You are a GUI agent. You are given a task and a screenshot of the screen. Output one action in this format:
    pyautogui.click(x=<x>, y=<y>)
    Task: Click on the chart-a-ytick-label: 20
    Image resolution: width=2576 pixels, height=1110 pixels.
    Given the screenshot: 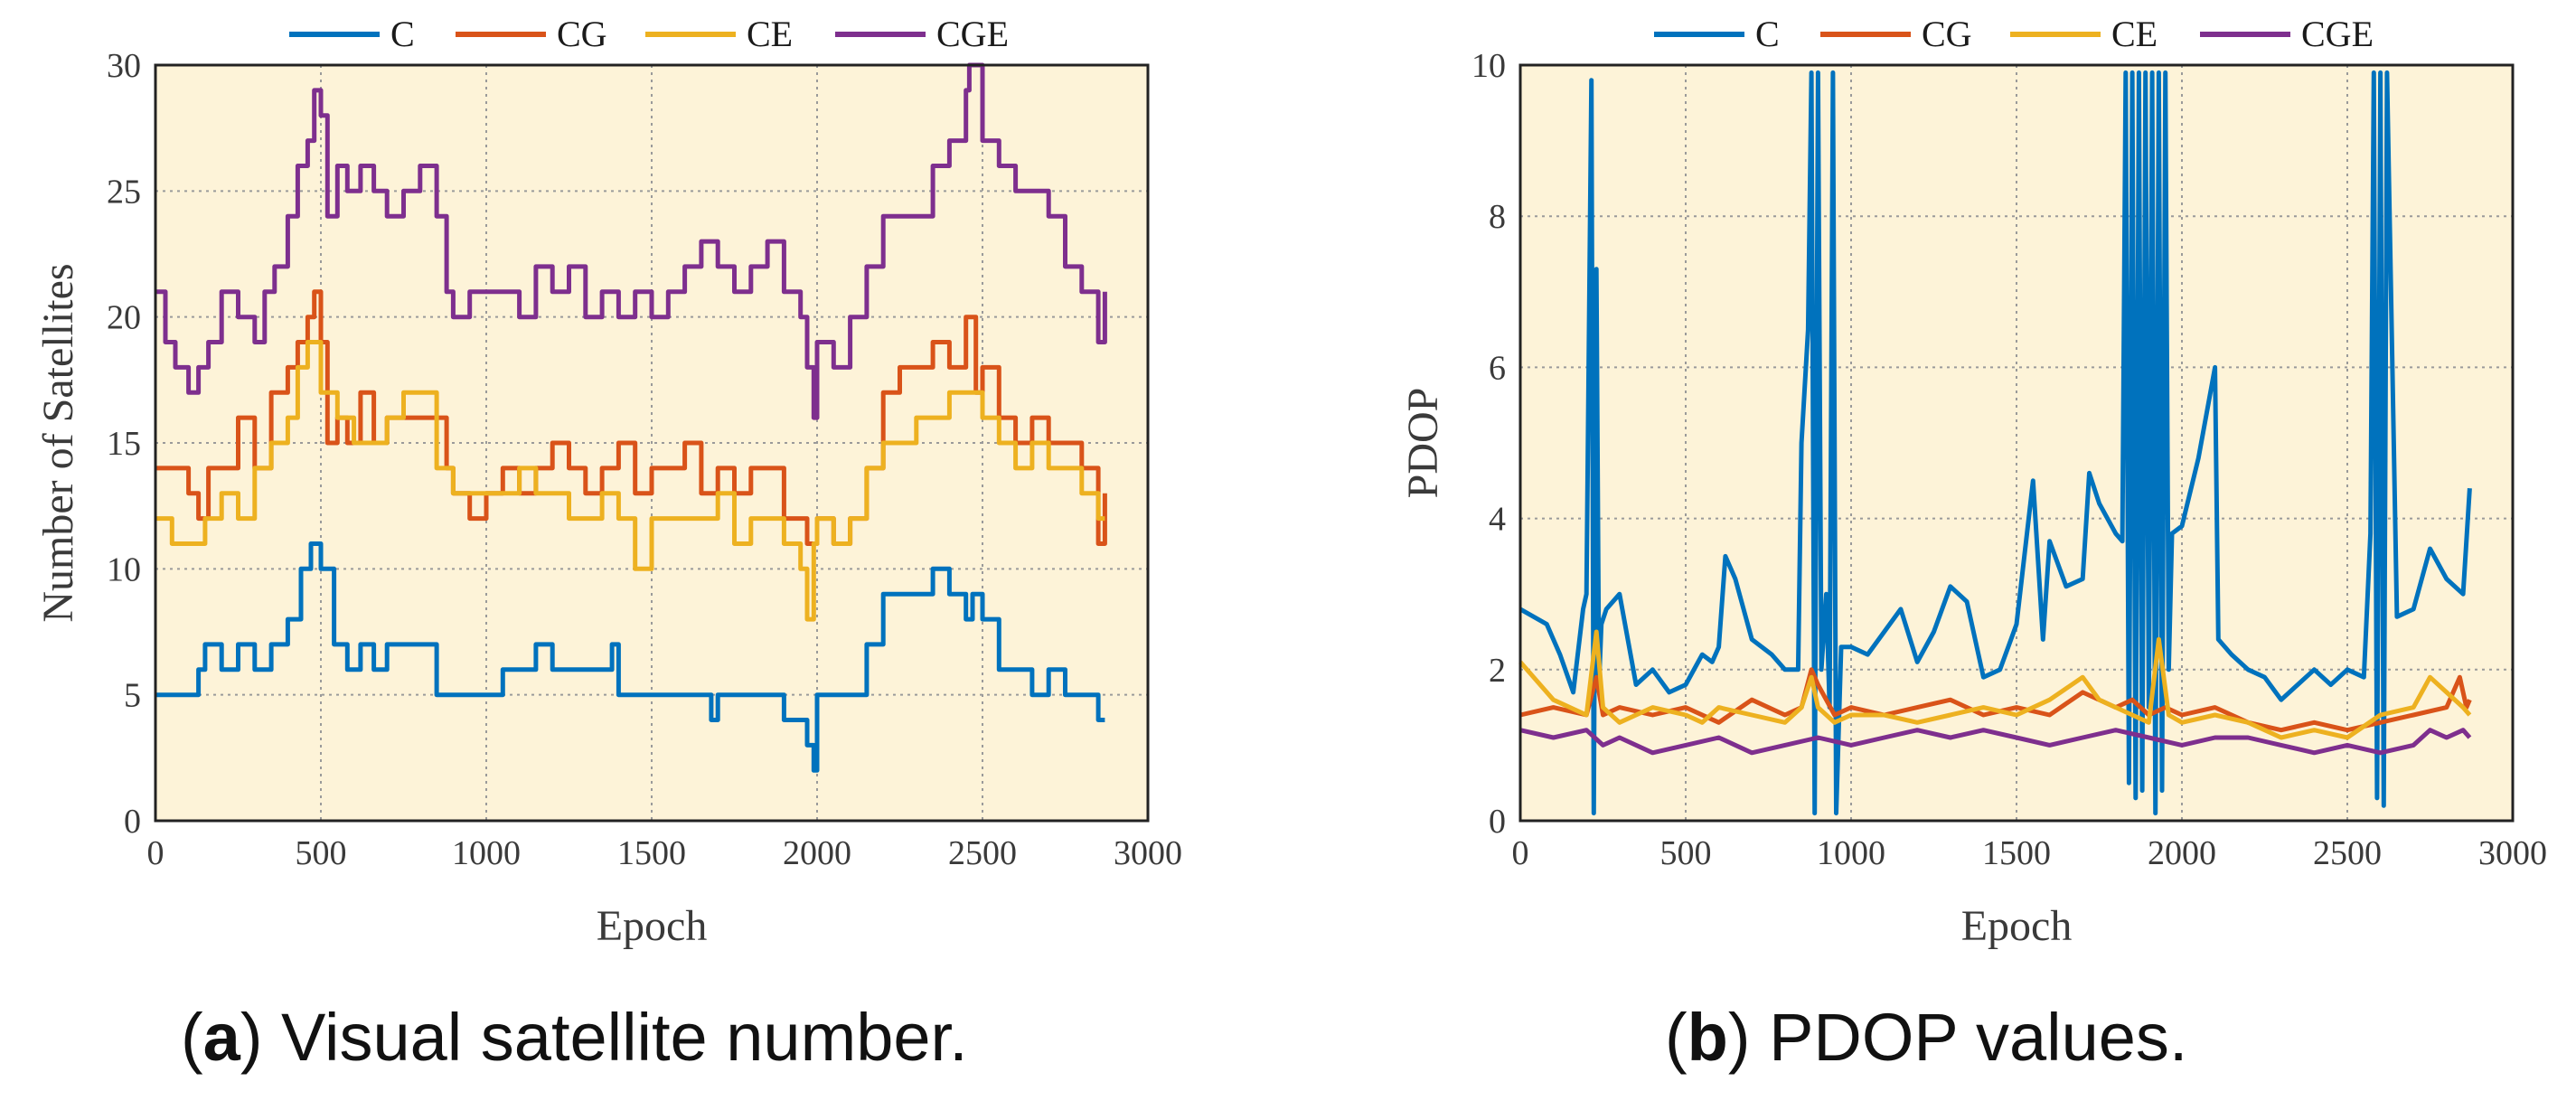 What is the action you would take?
    pyautogui.click(x=124, y=318)
    